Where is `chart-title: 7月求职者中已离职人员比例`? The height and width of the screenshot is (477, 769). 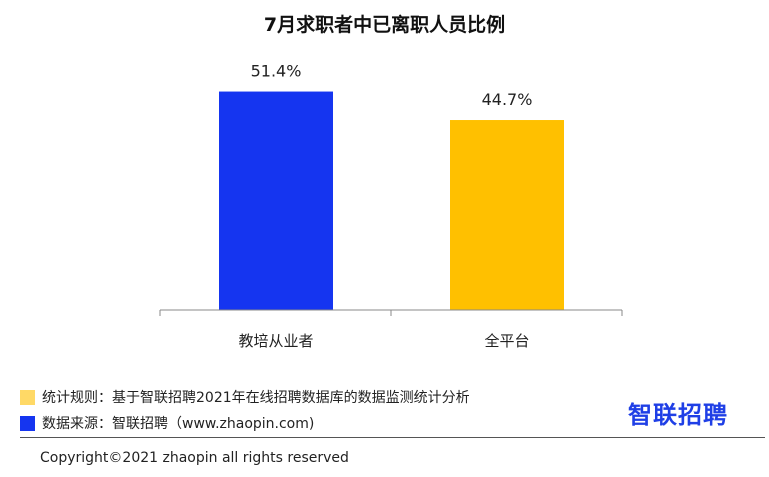
chart-title: 7月求职者中已离职人员比例 is located at coordinates (384, 25).